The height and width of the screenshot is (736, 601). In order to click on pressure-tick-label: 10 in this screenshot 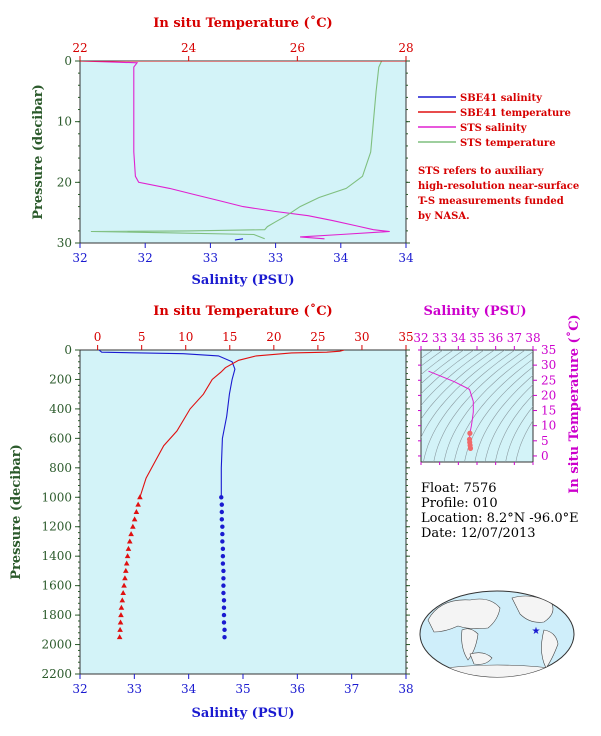, I will do `click(64, 122)`.